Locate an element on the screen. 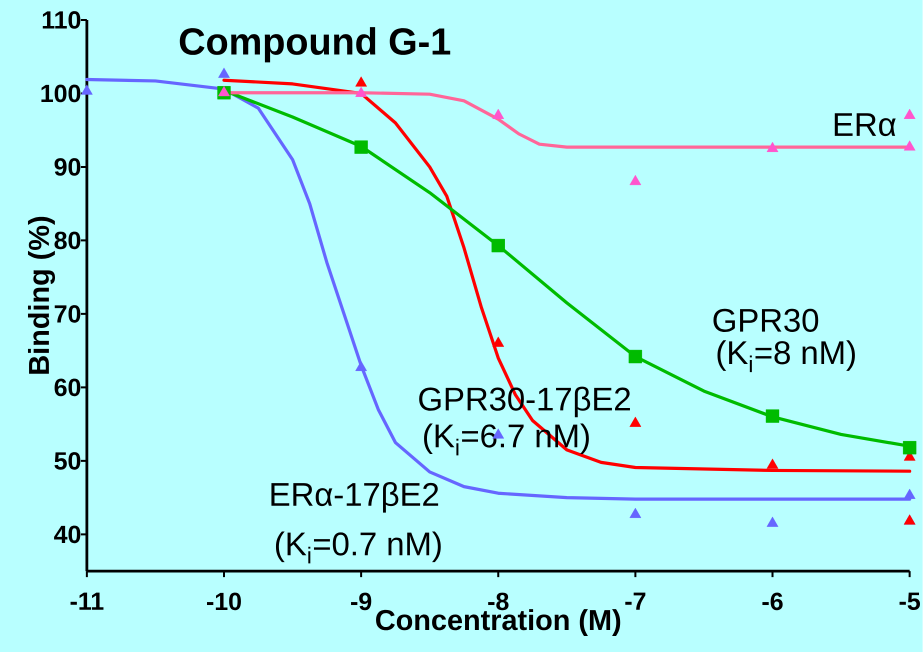 The height and width of the screenshot is (652, 924). x-tick-label: -6 is located at coordinates (772, 601).